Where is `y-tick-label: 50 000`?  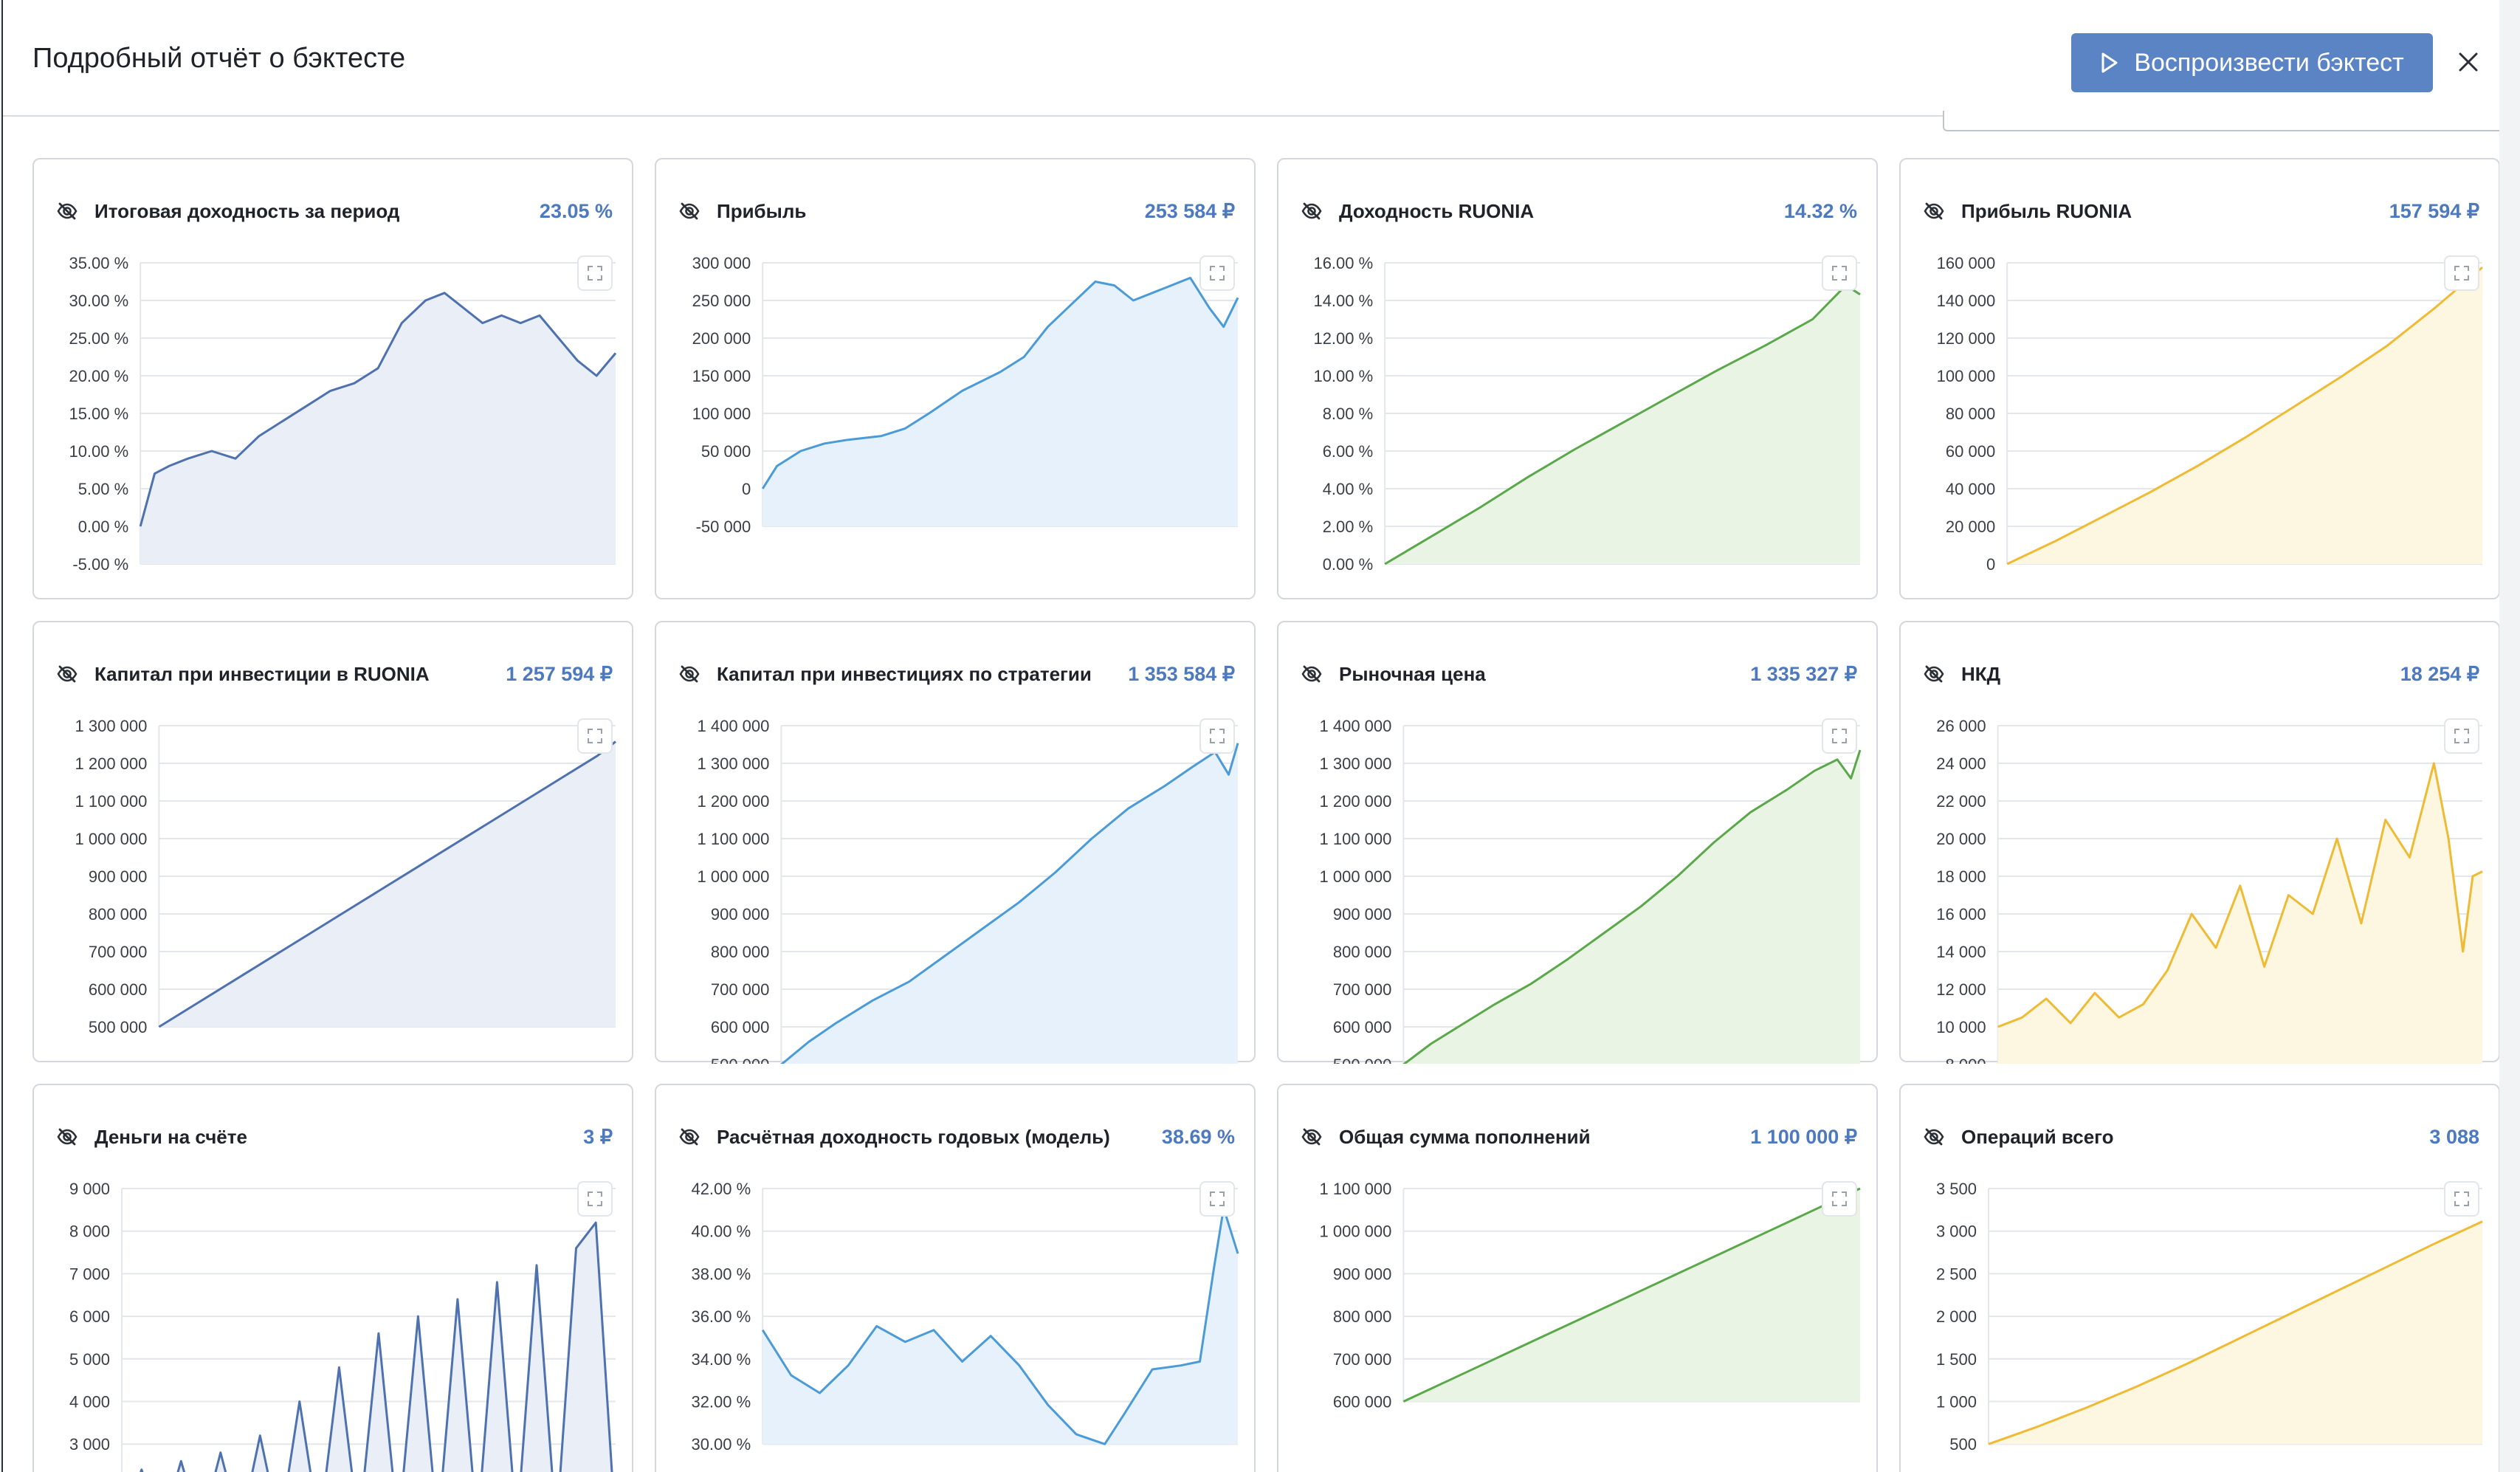 y-tick-label: 50 000 is located at coordinates (726, 452).